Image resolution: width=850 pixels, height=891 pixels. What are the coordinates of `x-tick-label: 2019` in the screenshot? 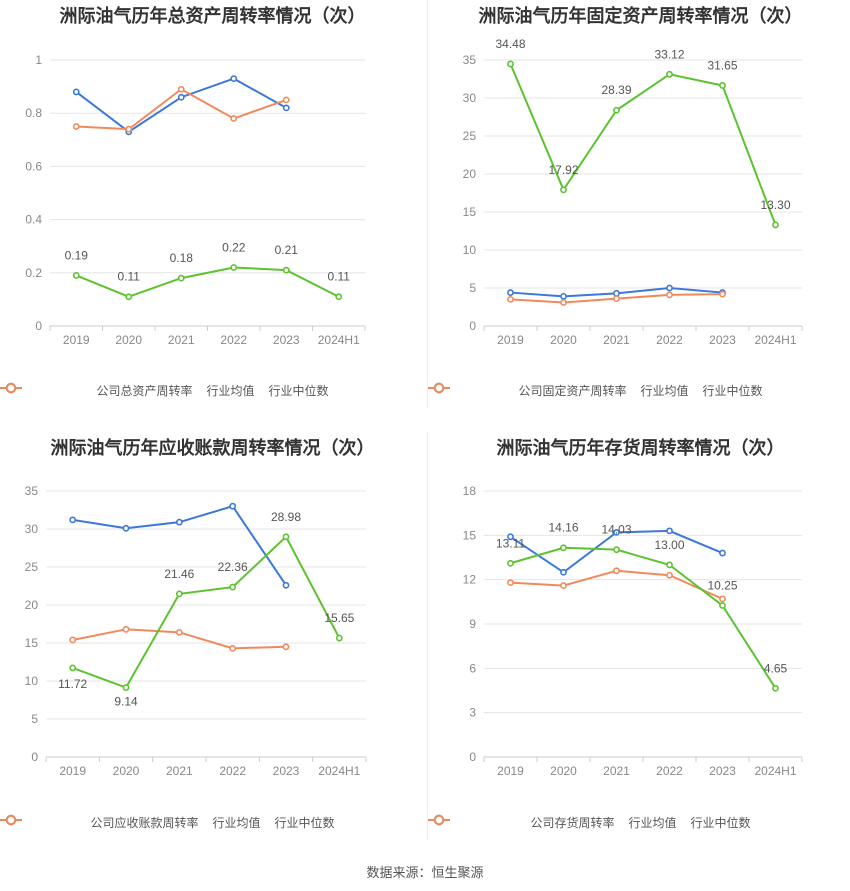 It's located at (76, 340).